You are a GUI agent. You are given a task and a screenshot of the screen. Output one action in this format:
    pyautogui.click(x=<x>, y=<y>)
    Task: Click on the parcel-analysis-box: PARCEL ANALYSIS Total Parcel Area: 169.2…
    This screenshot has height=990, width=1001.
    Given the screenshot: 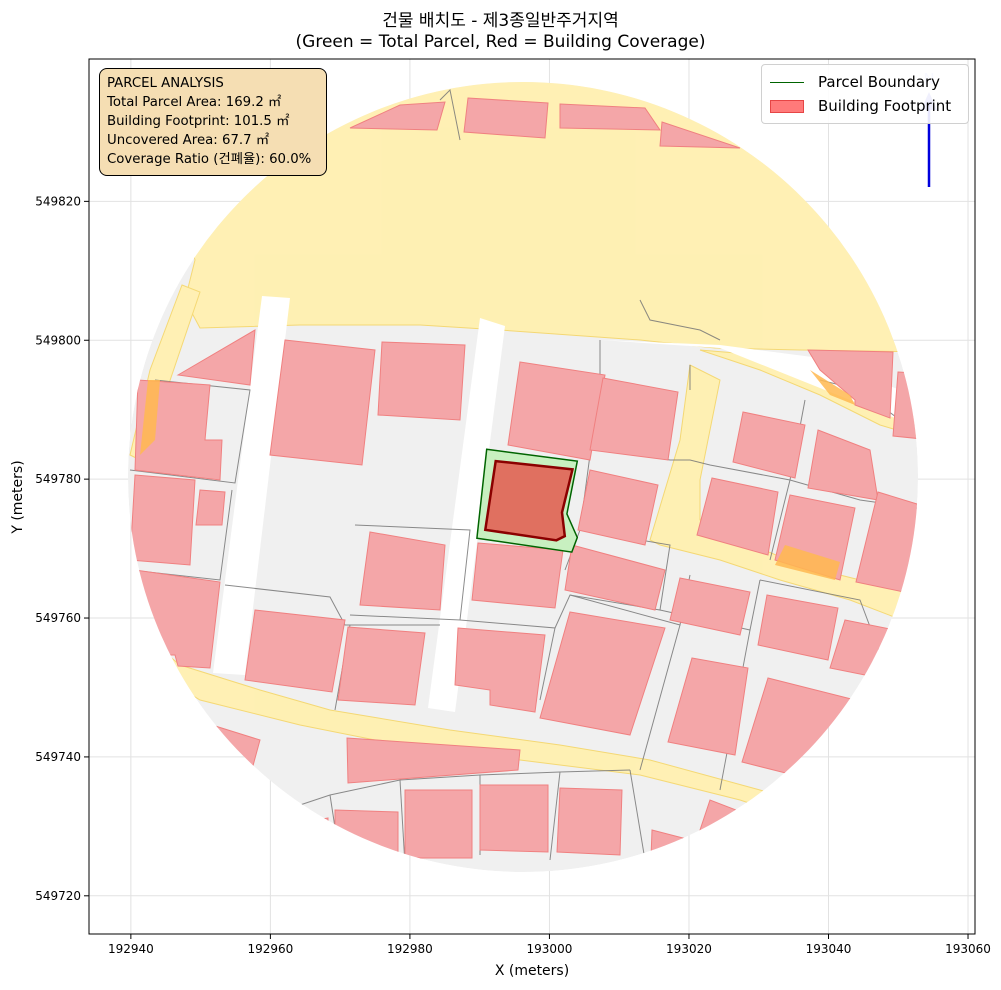 What is the action you would take?
    pyautogui.click(x=213, y=122)
    